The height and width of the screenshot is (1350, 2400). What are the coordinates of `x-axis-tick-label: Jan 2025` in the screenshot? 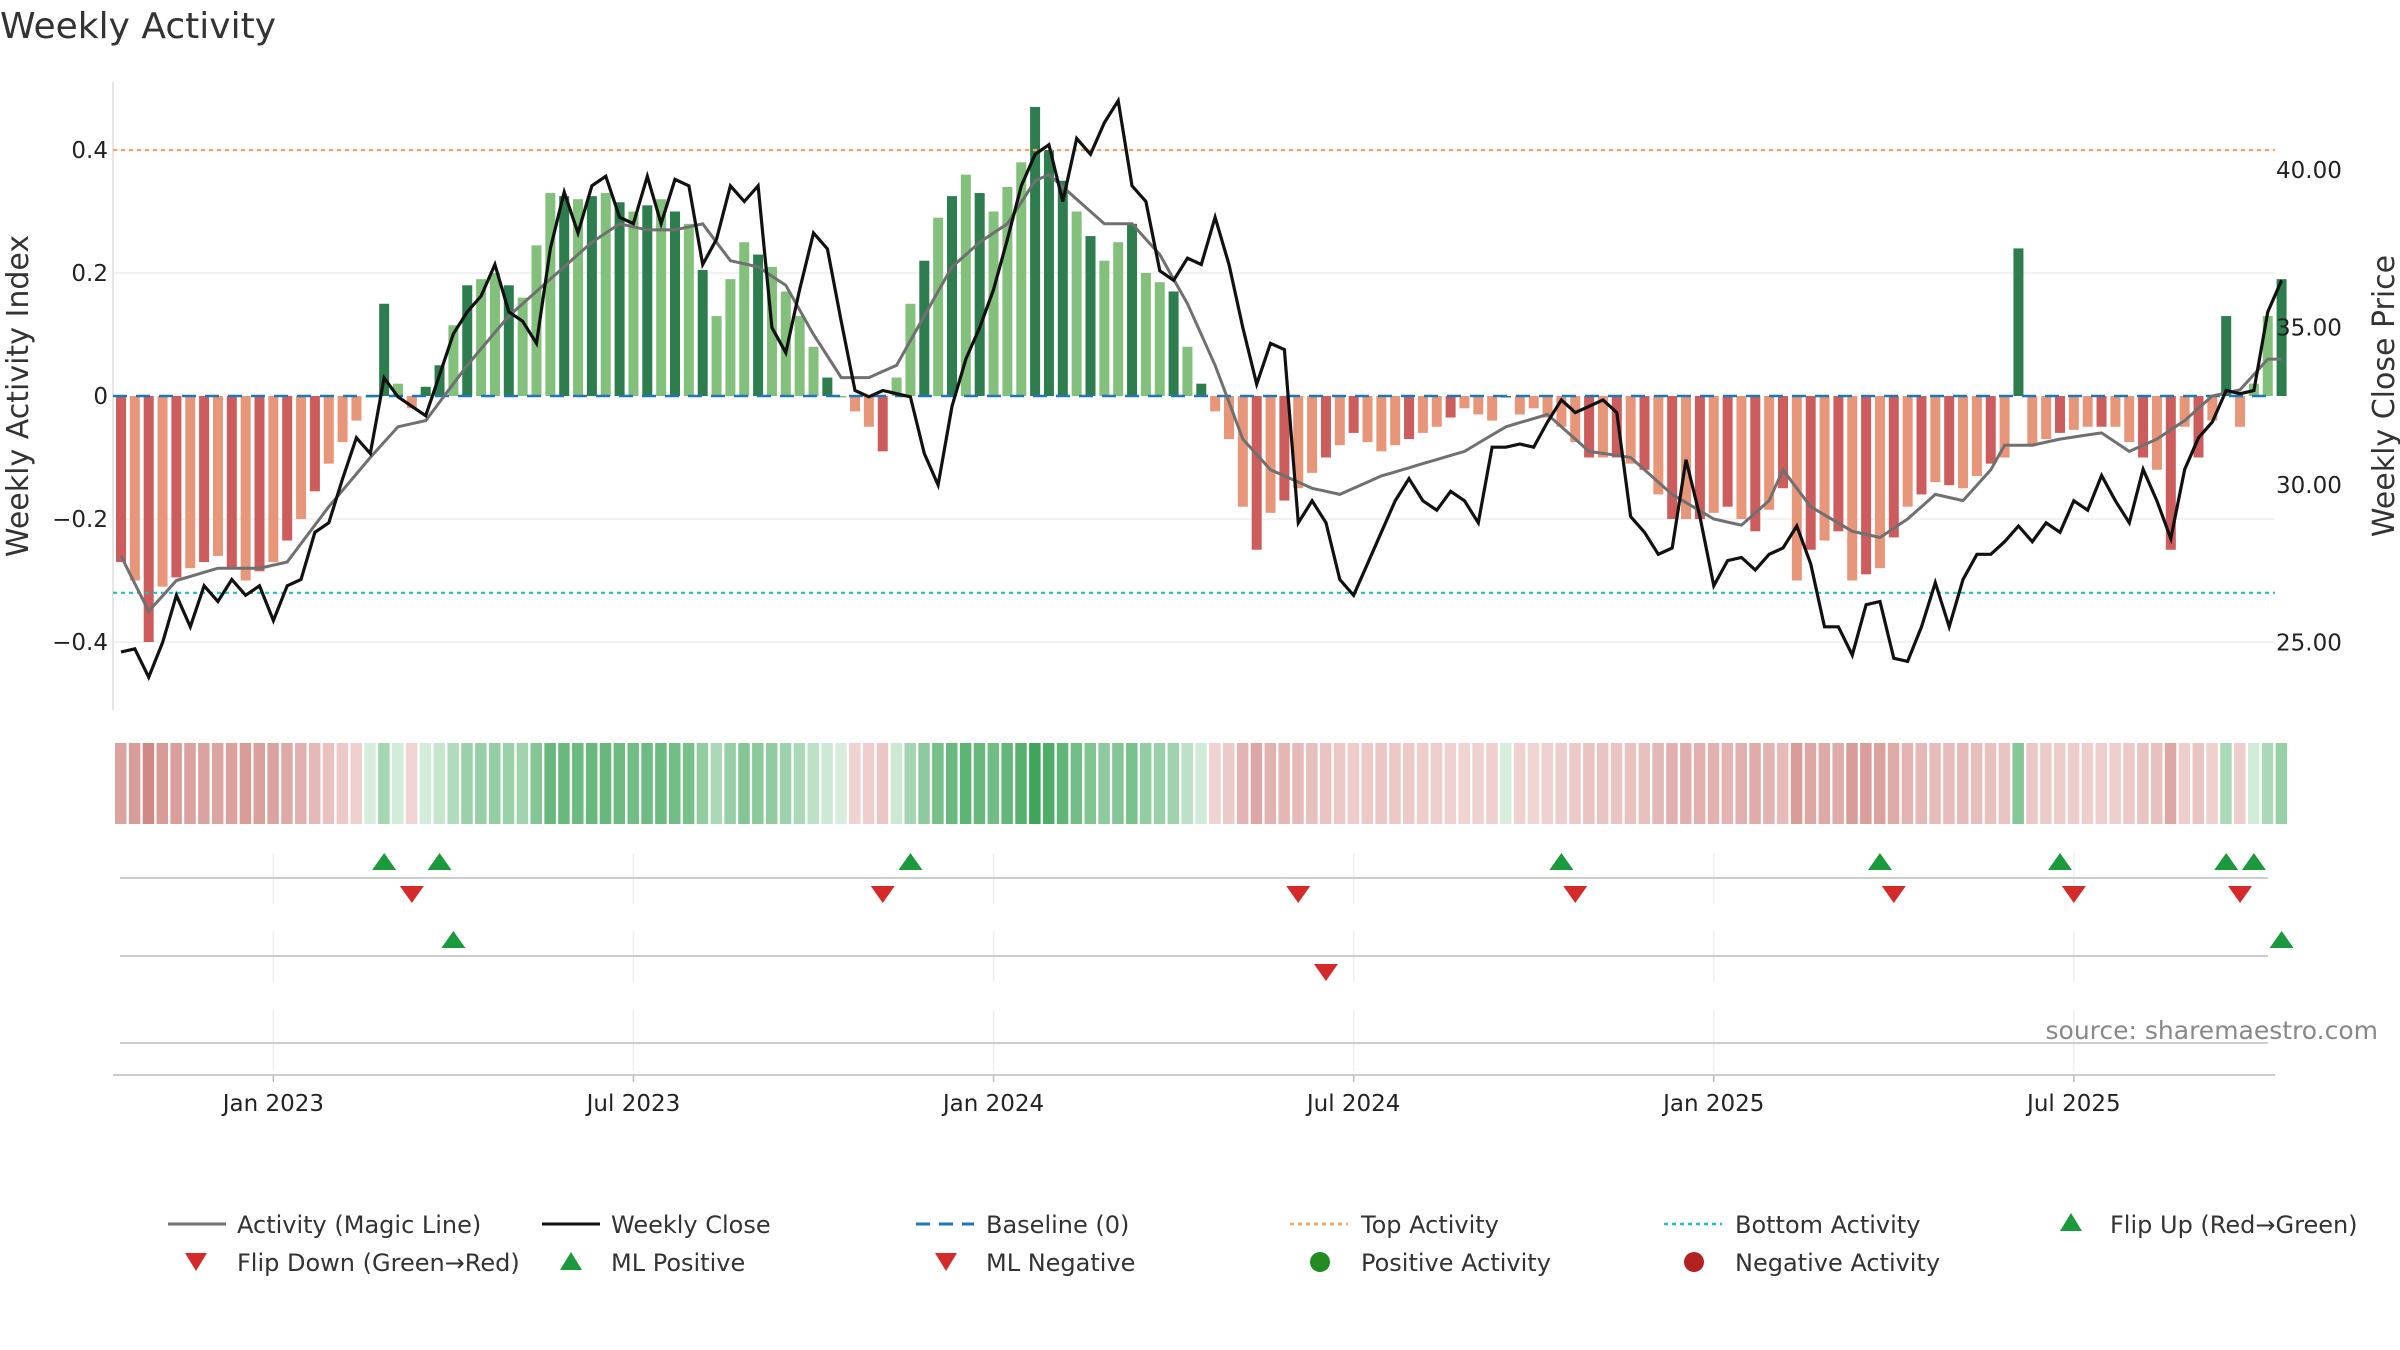 It's located at (1712, 1104).